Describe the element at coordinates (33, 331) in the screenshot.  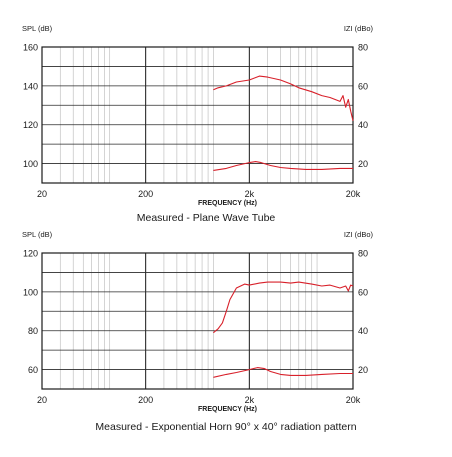
I see `y-tick-label-left: 80` at that location.